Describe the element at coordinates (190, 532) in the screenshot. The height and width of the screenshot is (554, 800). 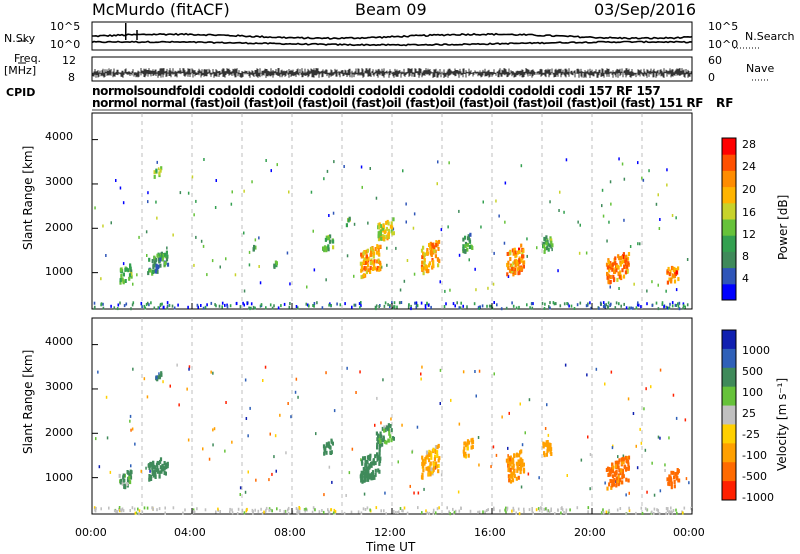
I see `xtick-1: 04:00` at that location.